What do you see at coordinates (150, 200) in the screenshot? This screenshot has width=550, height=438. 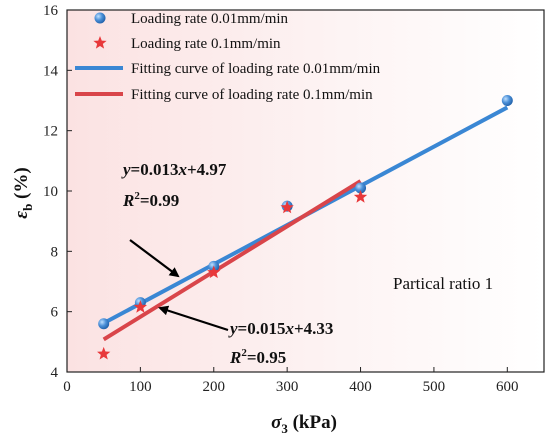 I see `r-squared-1: R2=0.99` at bounding box center [150, 200].